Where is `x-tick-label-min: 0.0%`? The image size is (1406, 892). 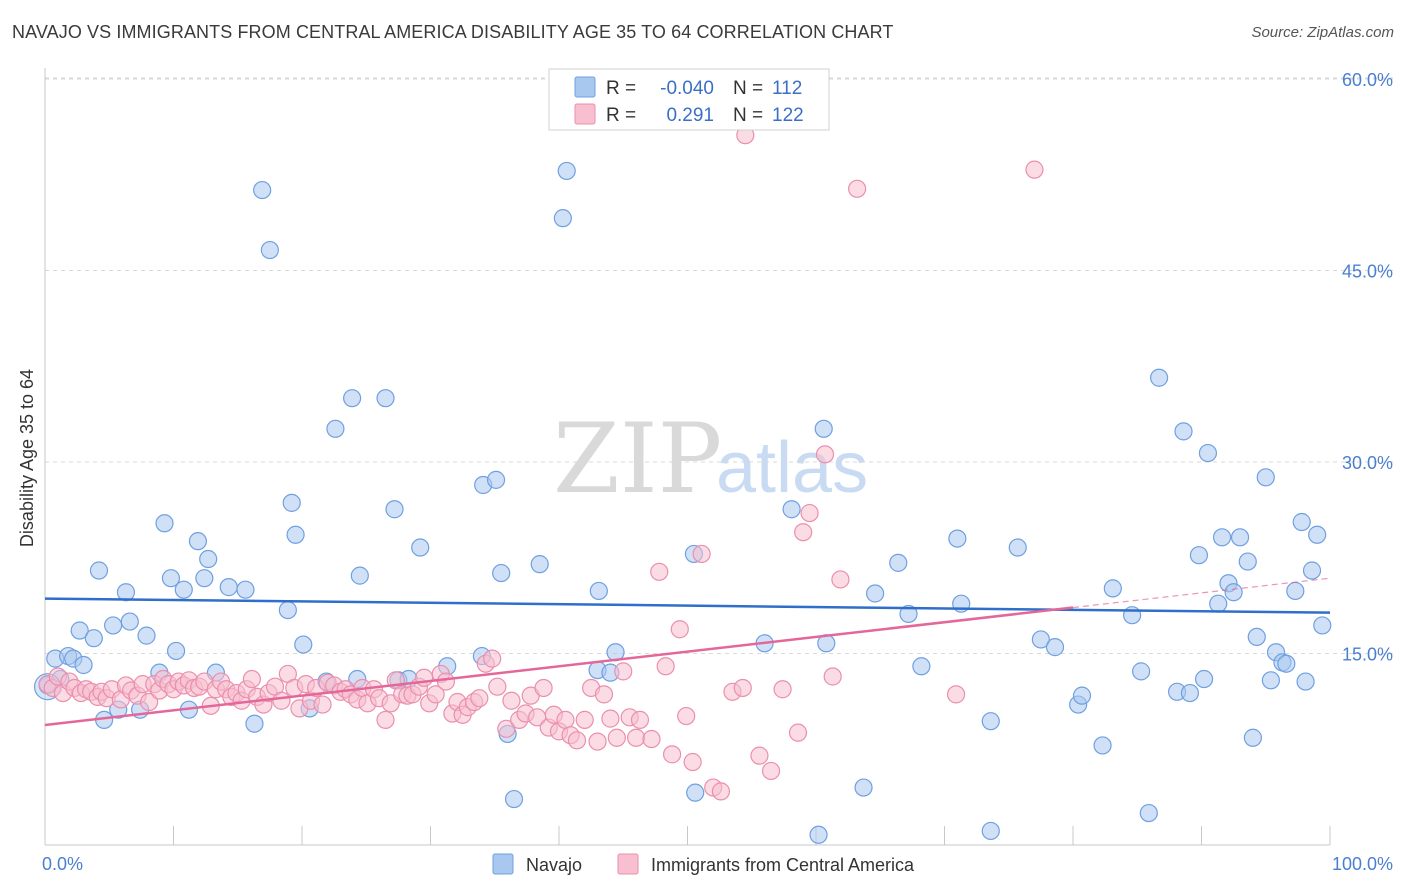 x-tick-label-min: 0.0% is located at coordinates (62, 864).